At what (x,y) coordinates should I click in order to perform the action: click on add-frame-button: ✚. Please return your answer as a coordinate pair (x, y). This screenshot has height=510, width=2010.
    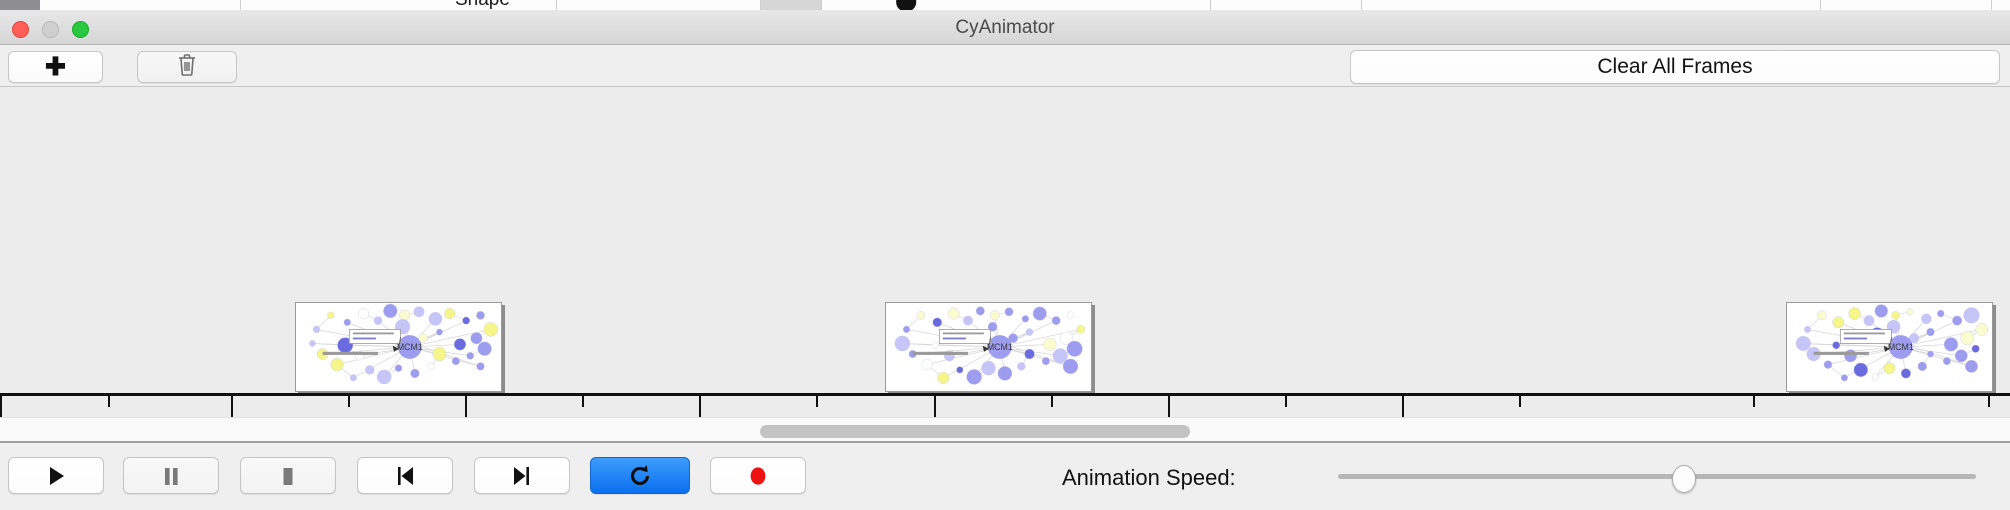
    Looking at the image, I should click on (55, 67).